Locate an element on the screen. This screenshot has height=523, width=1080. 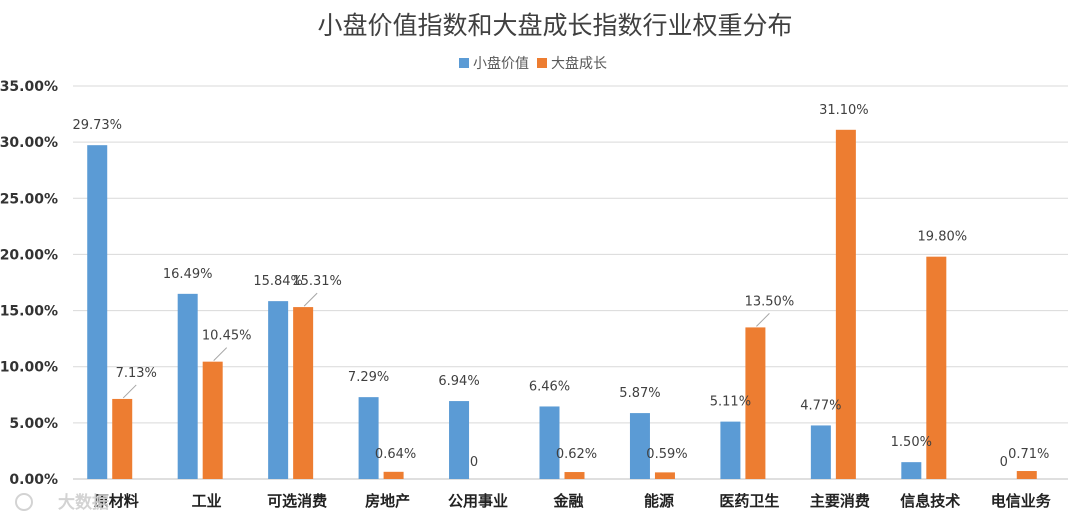
y-tick-label: 5.00% is located at coordinates (33, 424).